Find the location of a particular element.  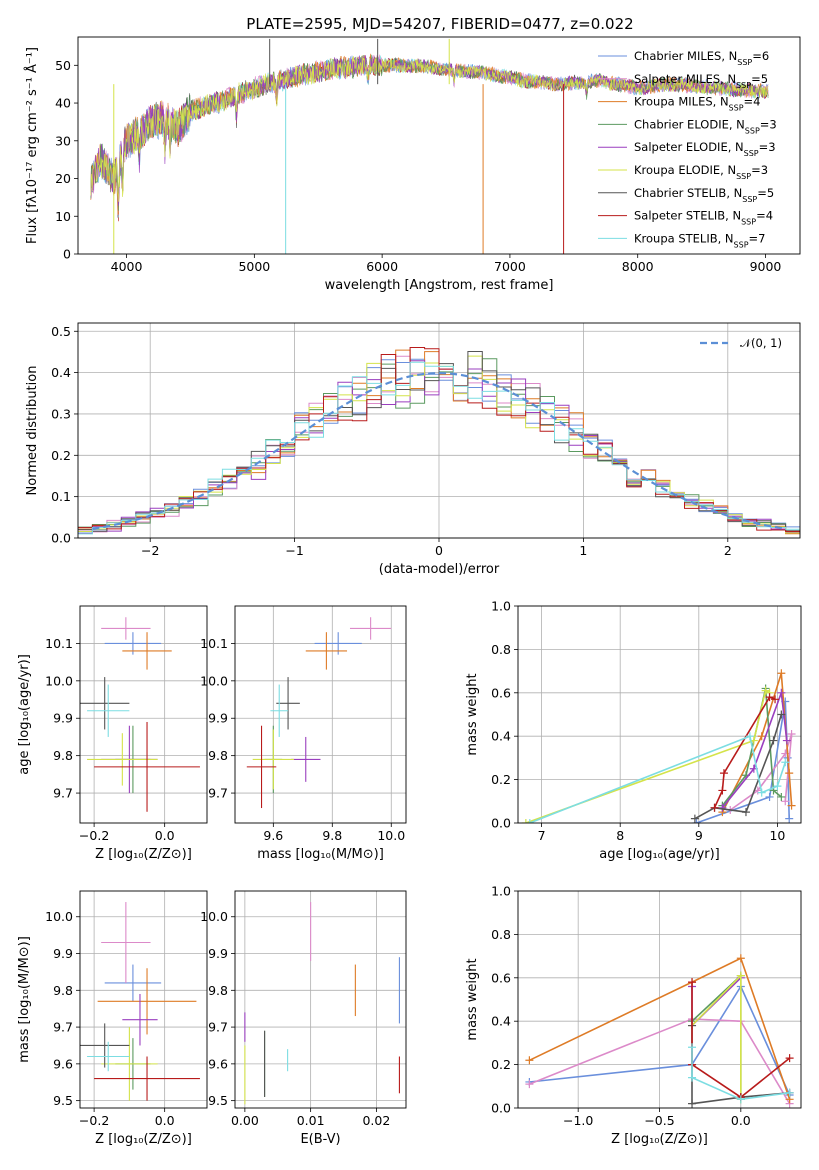

x-tick-label: 0.02 is located at coordinates (376, 1120).